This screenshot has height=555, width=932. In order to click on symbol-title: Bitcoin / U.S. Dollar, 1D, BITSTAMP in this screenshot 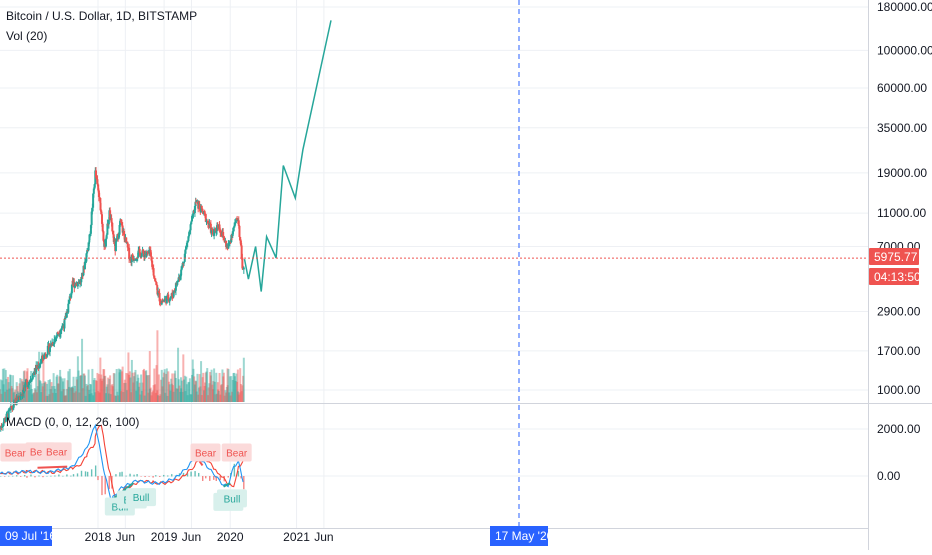, I will do `click(101, 16)`.